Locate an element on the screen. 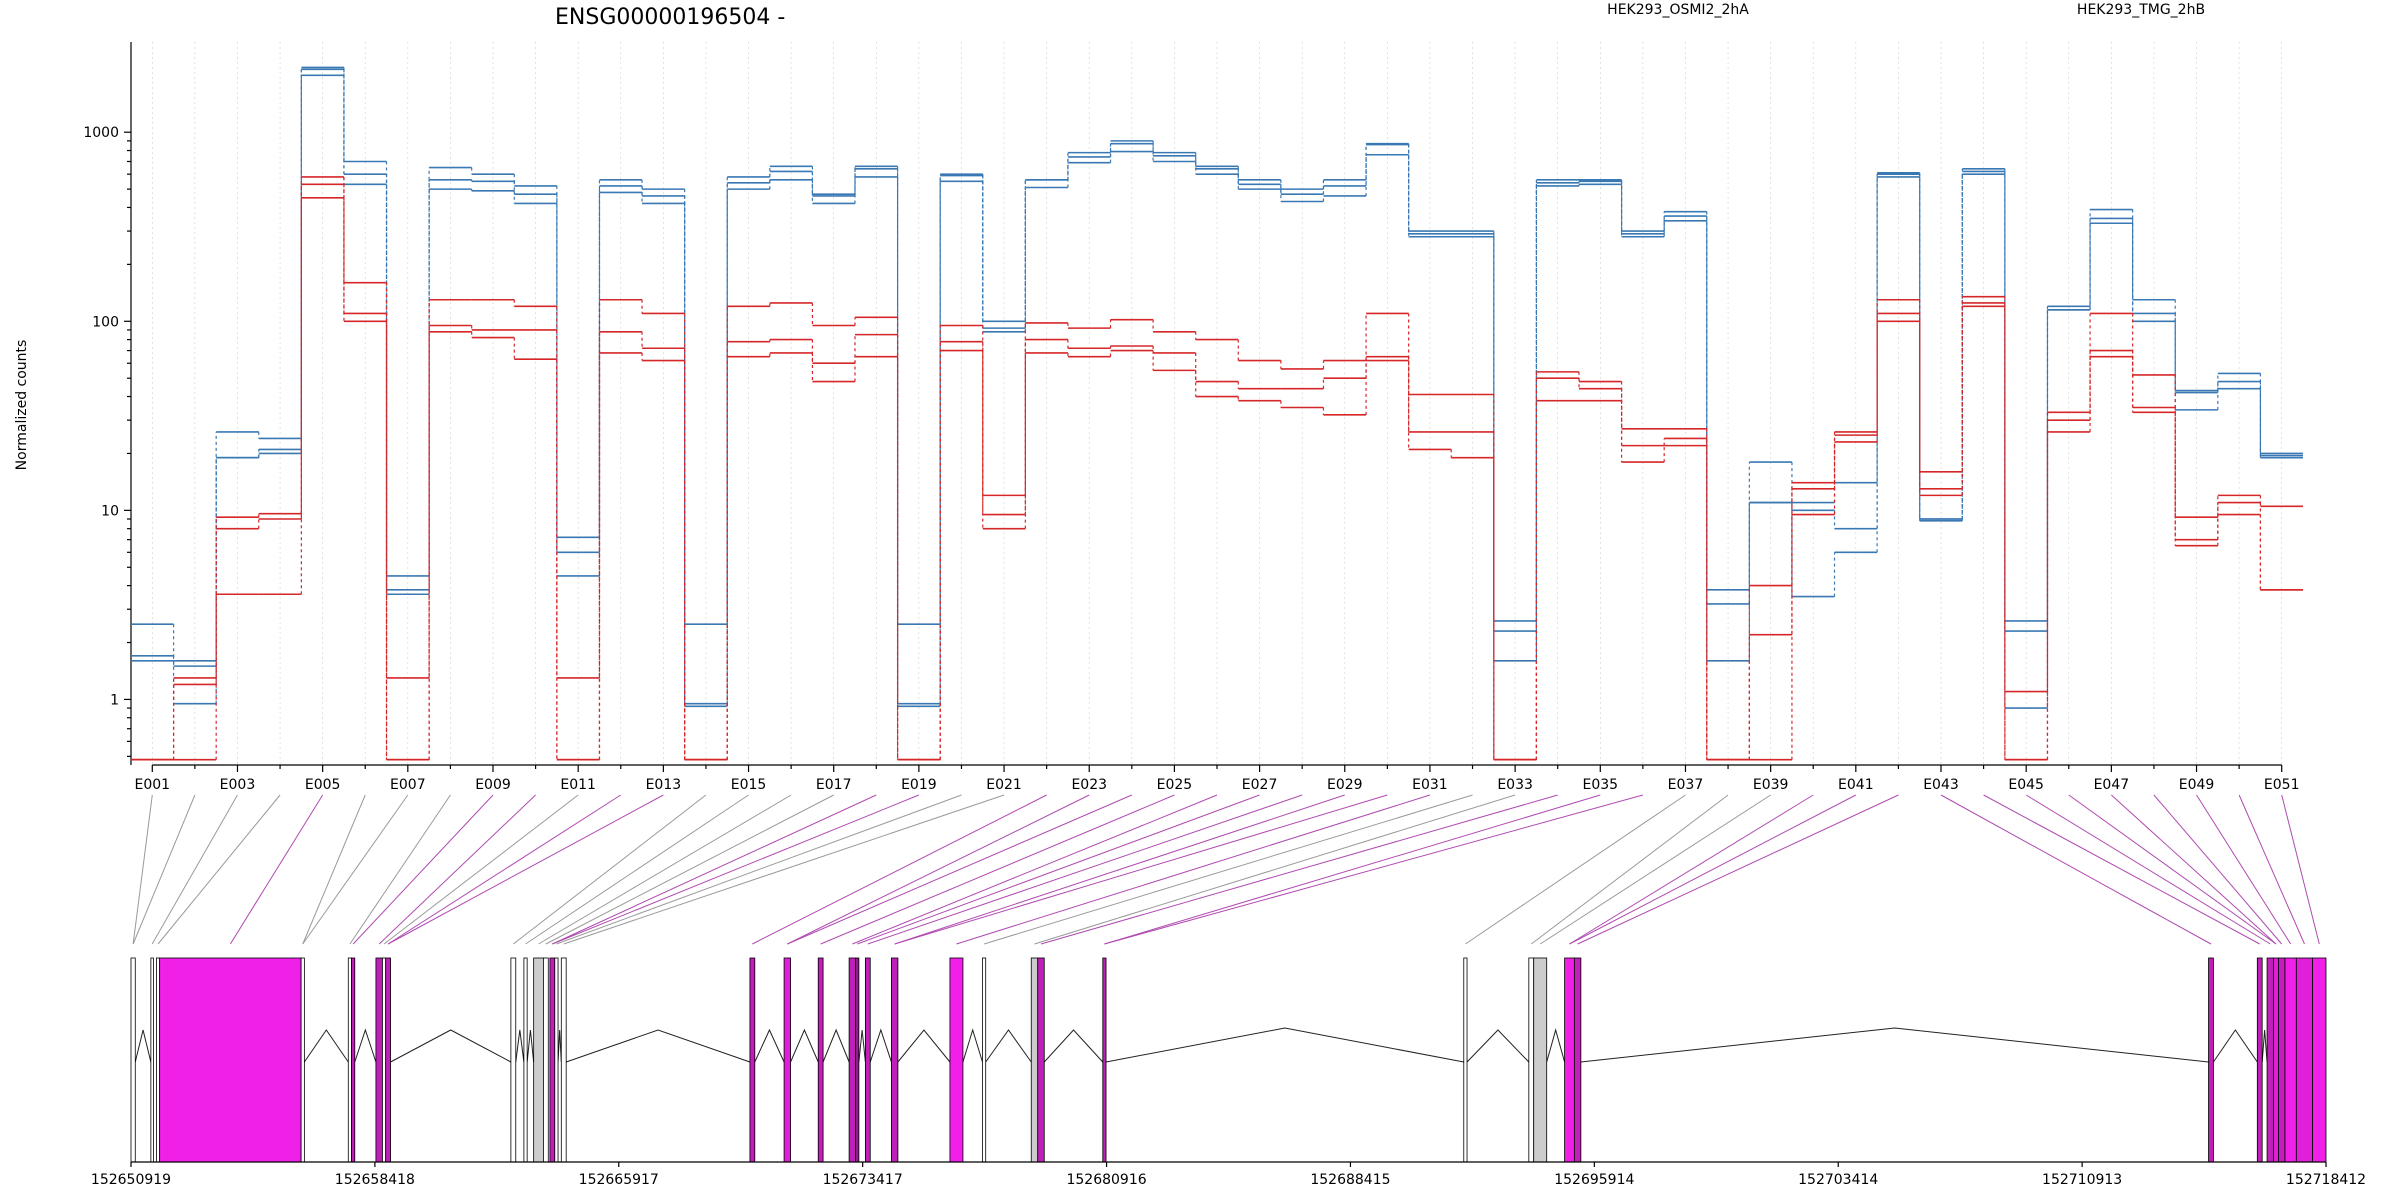 The width and height of the screenshot is (2400, 1200). coordinate-tick-label: 152650919 is located at coordinates (131, 1180).